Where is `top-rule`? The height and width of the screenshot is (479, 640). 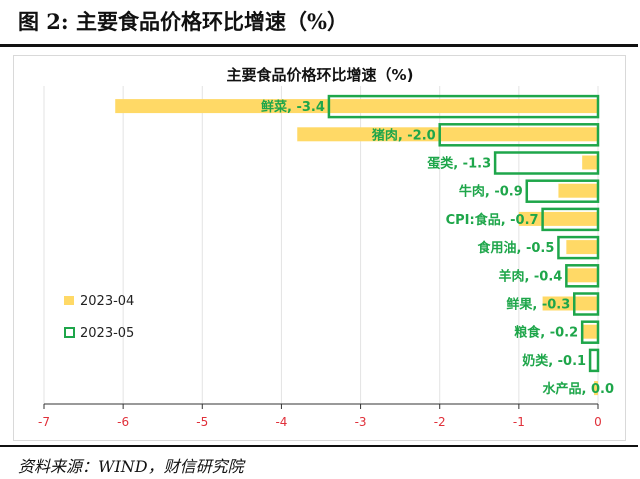
top-rule is located at coordinates (319, 45).